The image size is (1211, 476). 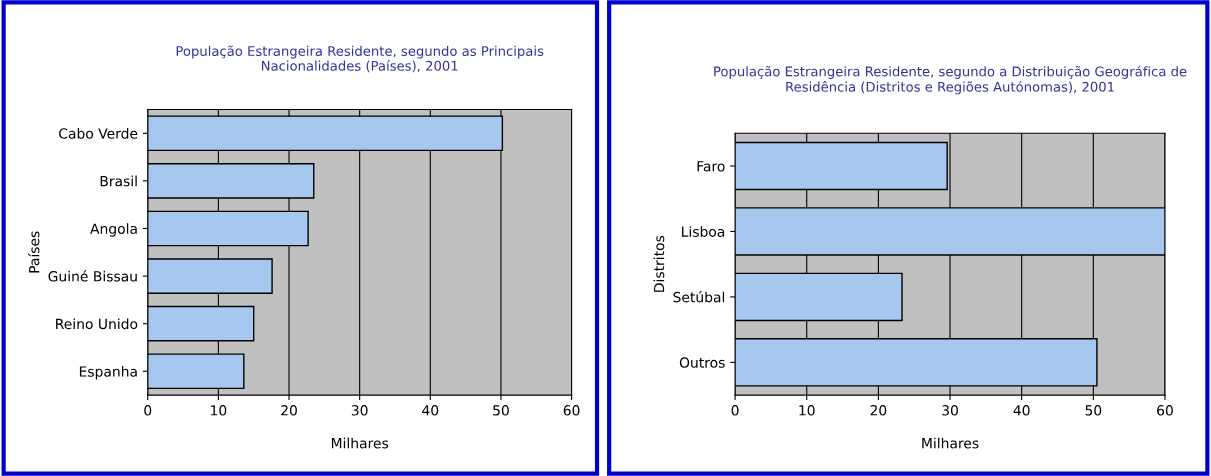 I want to click on y-tick-label: Outros, so click(x=702, y=362).